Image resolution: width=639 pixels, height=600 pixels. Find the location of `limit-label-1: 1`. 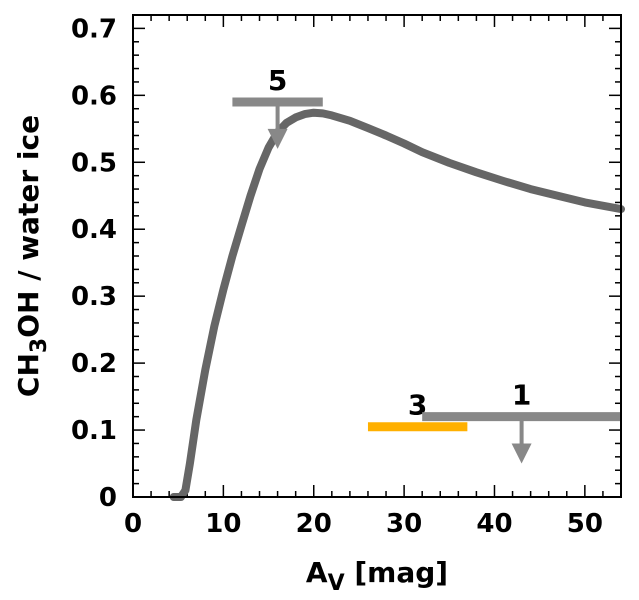

limit-label-1: 1 is located at coordinates (521, 395).